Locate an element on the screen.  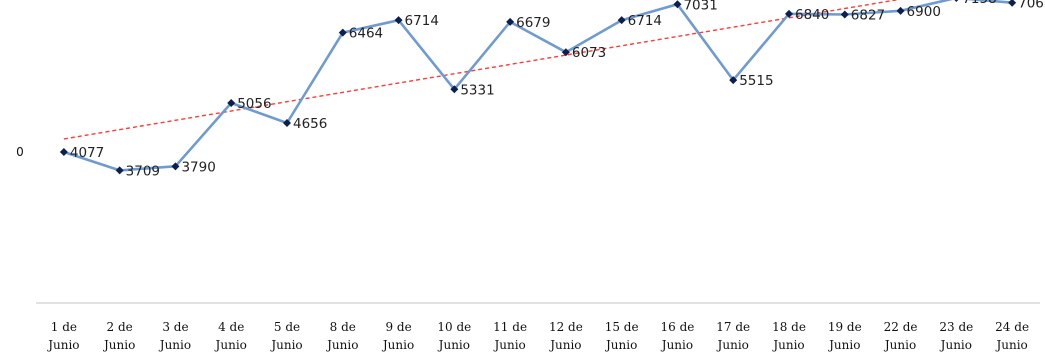
data-label: 6464 is located at coordinates (366, 34).